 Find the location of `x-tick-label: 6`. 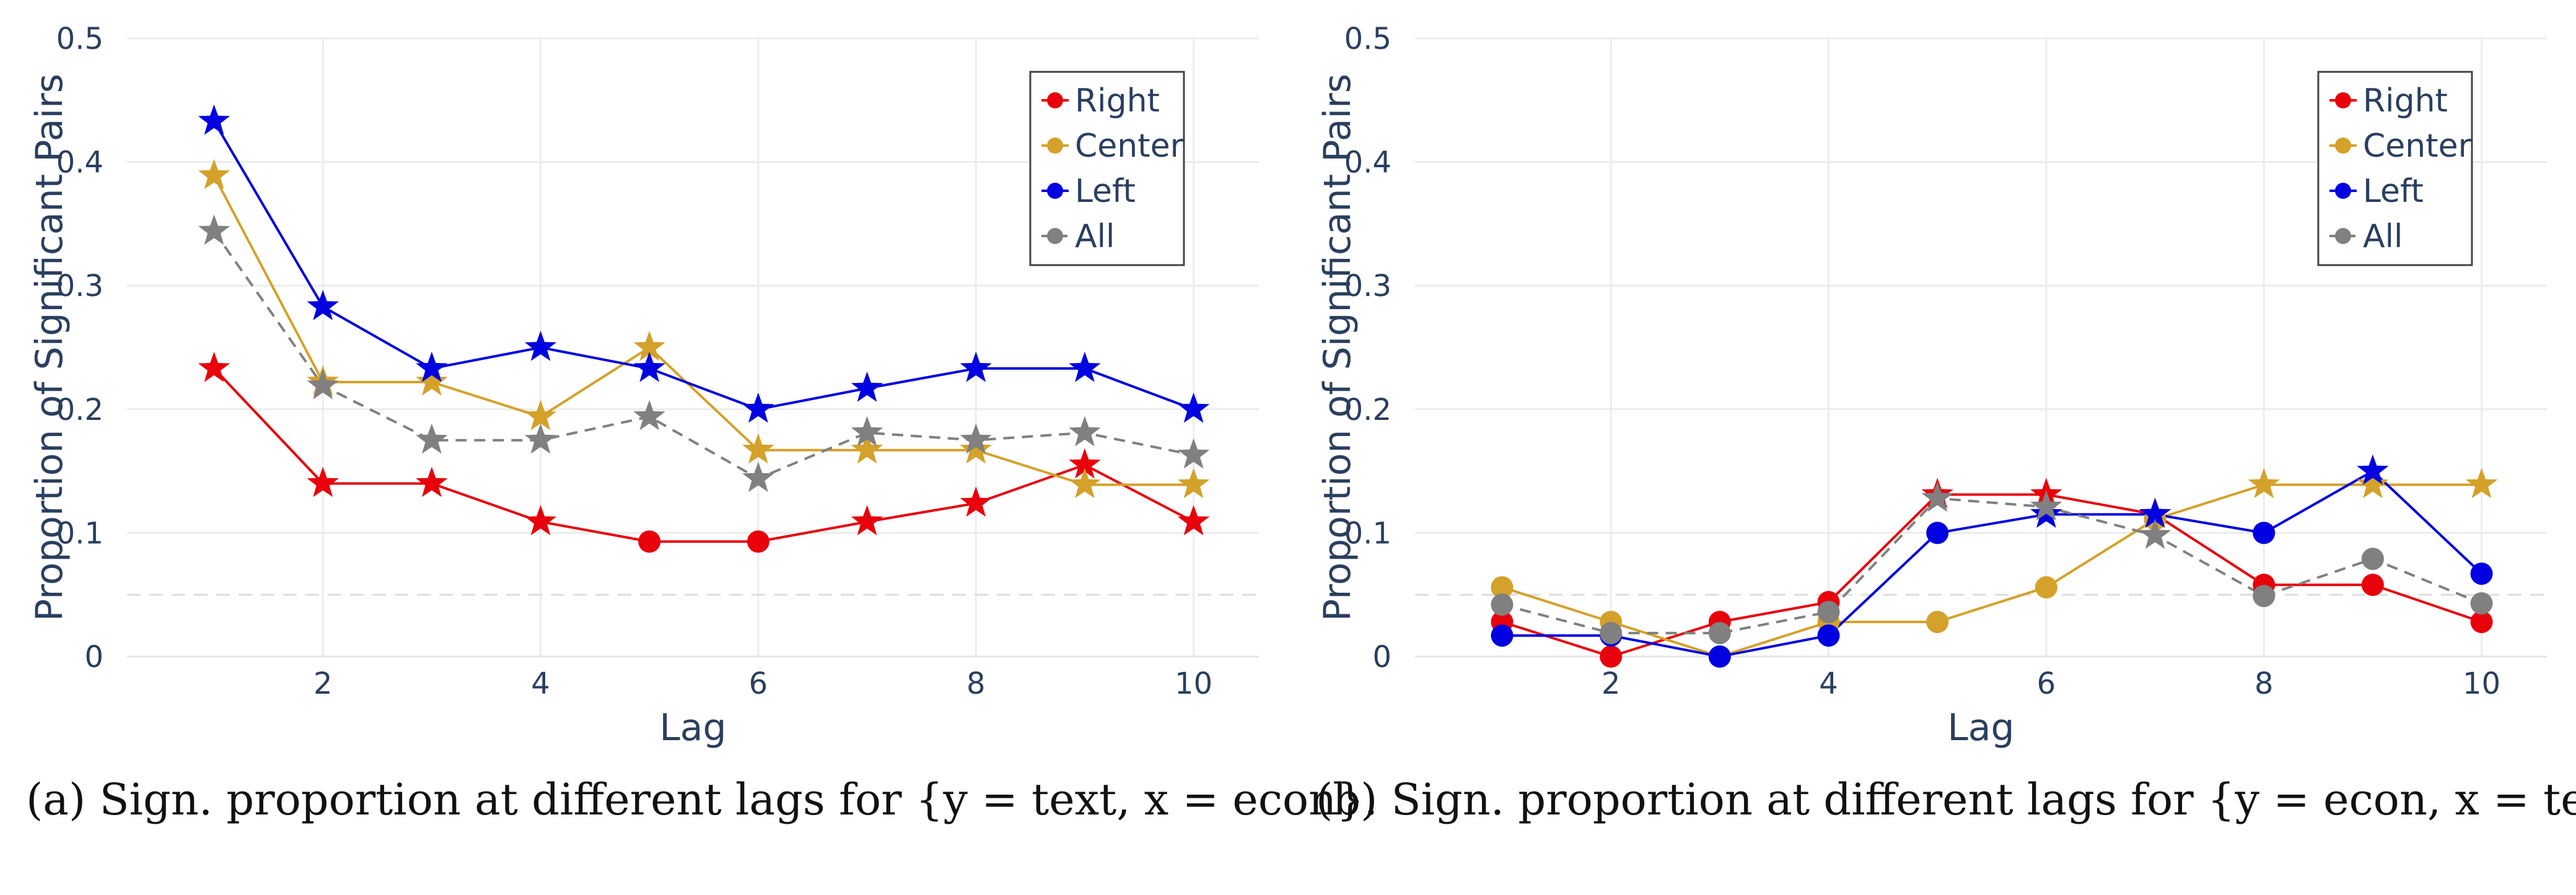

x-tick-label: 6 is located at coordinates (758, 683).